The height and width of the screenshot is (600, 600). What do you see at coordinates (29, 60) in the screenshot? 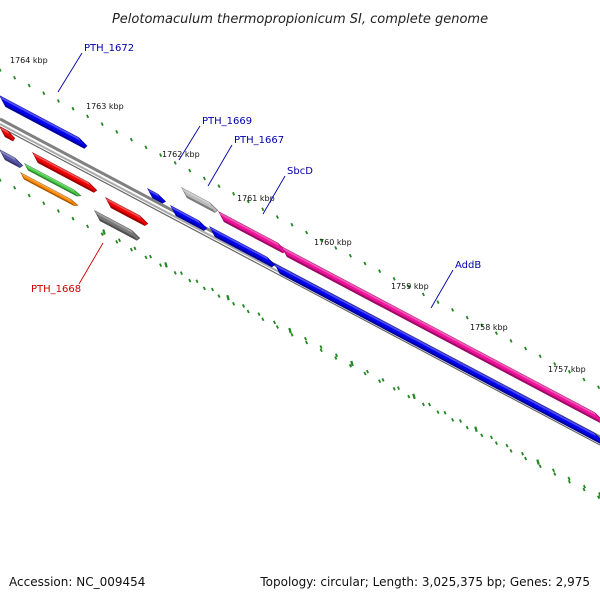
I see `kbp-marker: 1764 kbp` at bounding box center [29, 60].